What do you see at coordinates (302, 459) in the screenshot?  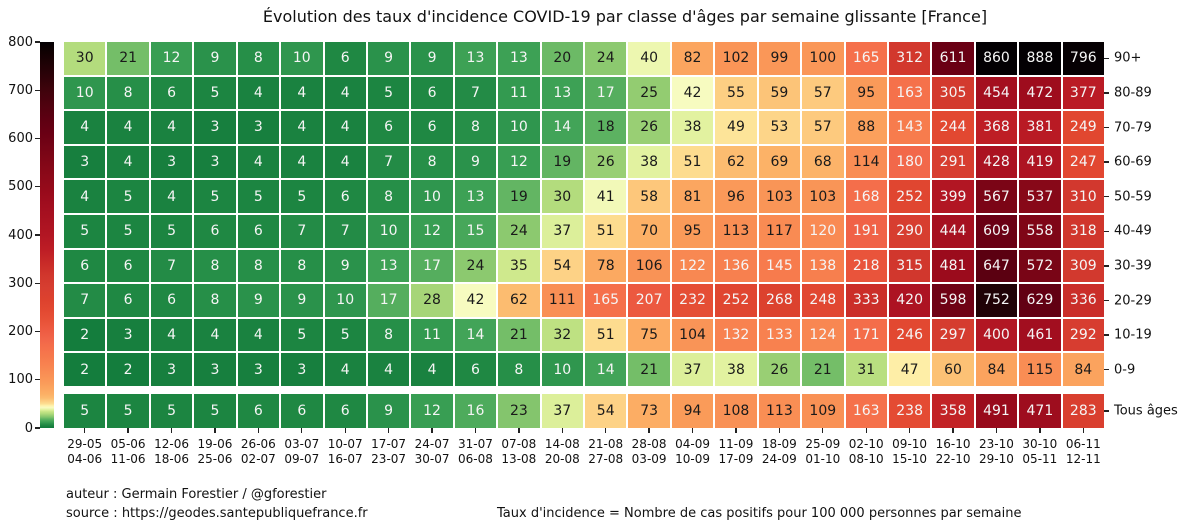 I see `col-end-date: 09-07` at bounding box center [302, 459].